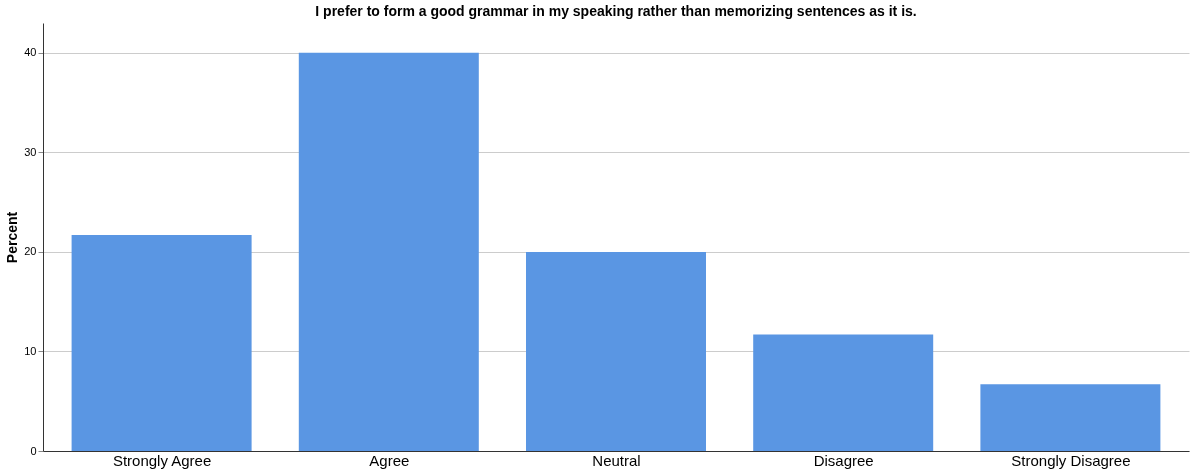 This screenshot has height=473, width=1194. Describe the element at coordinates (616, 11) in the screenshot. I see `chart-title: I prefer to form a good grammar in my speaking rather than memorizing sentences as it is.` at that location.